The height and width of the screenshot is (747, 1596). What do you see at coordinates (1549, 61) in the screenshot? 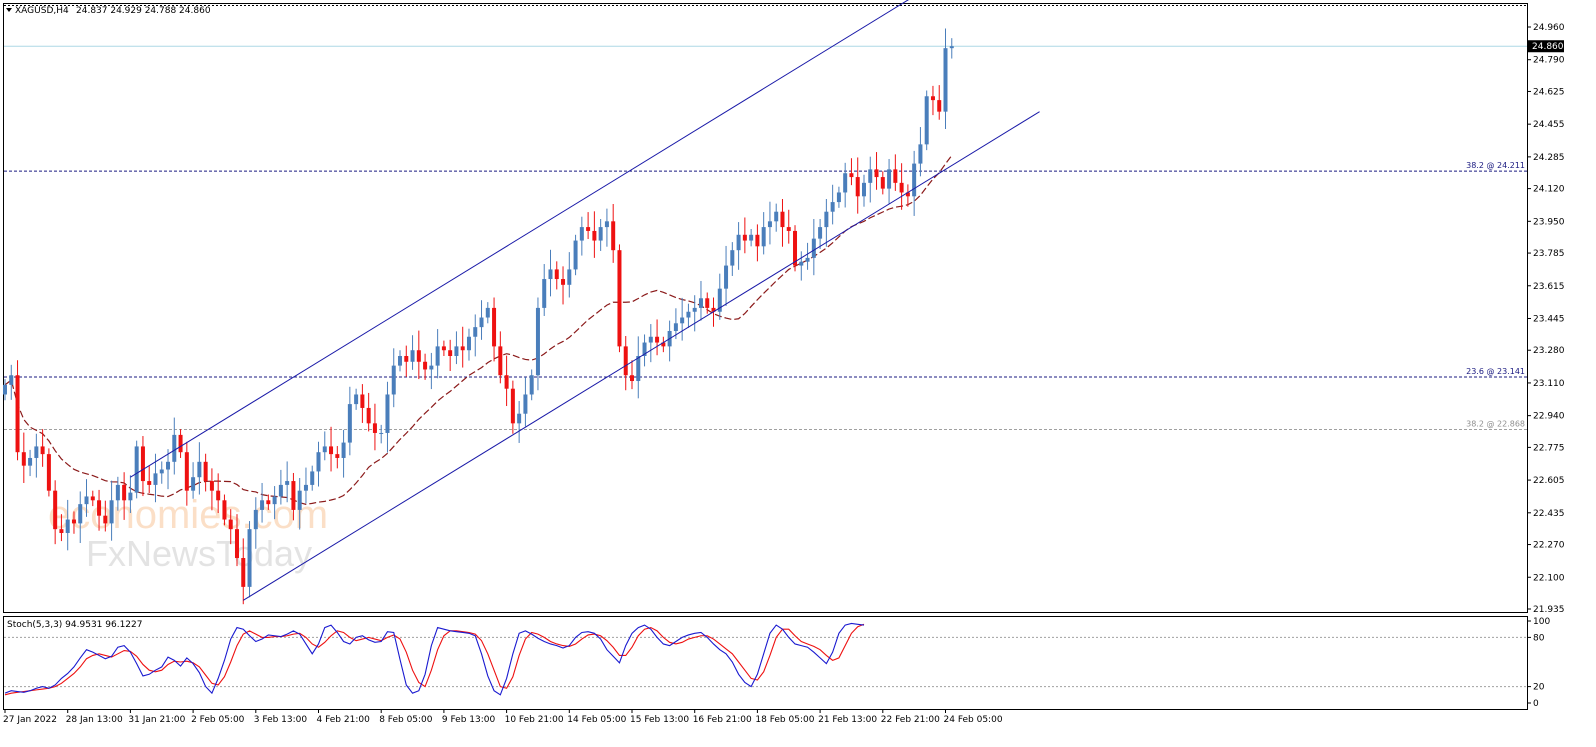
I see `price-tick-label: 24.790` at bounding box center [1549, 61].